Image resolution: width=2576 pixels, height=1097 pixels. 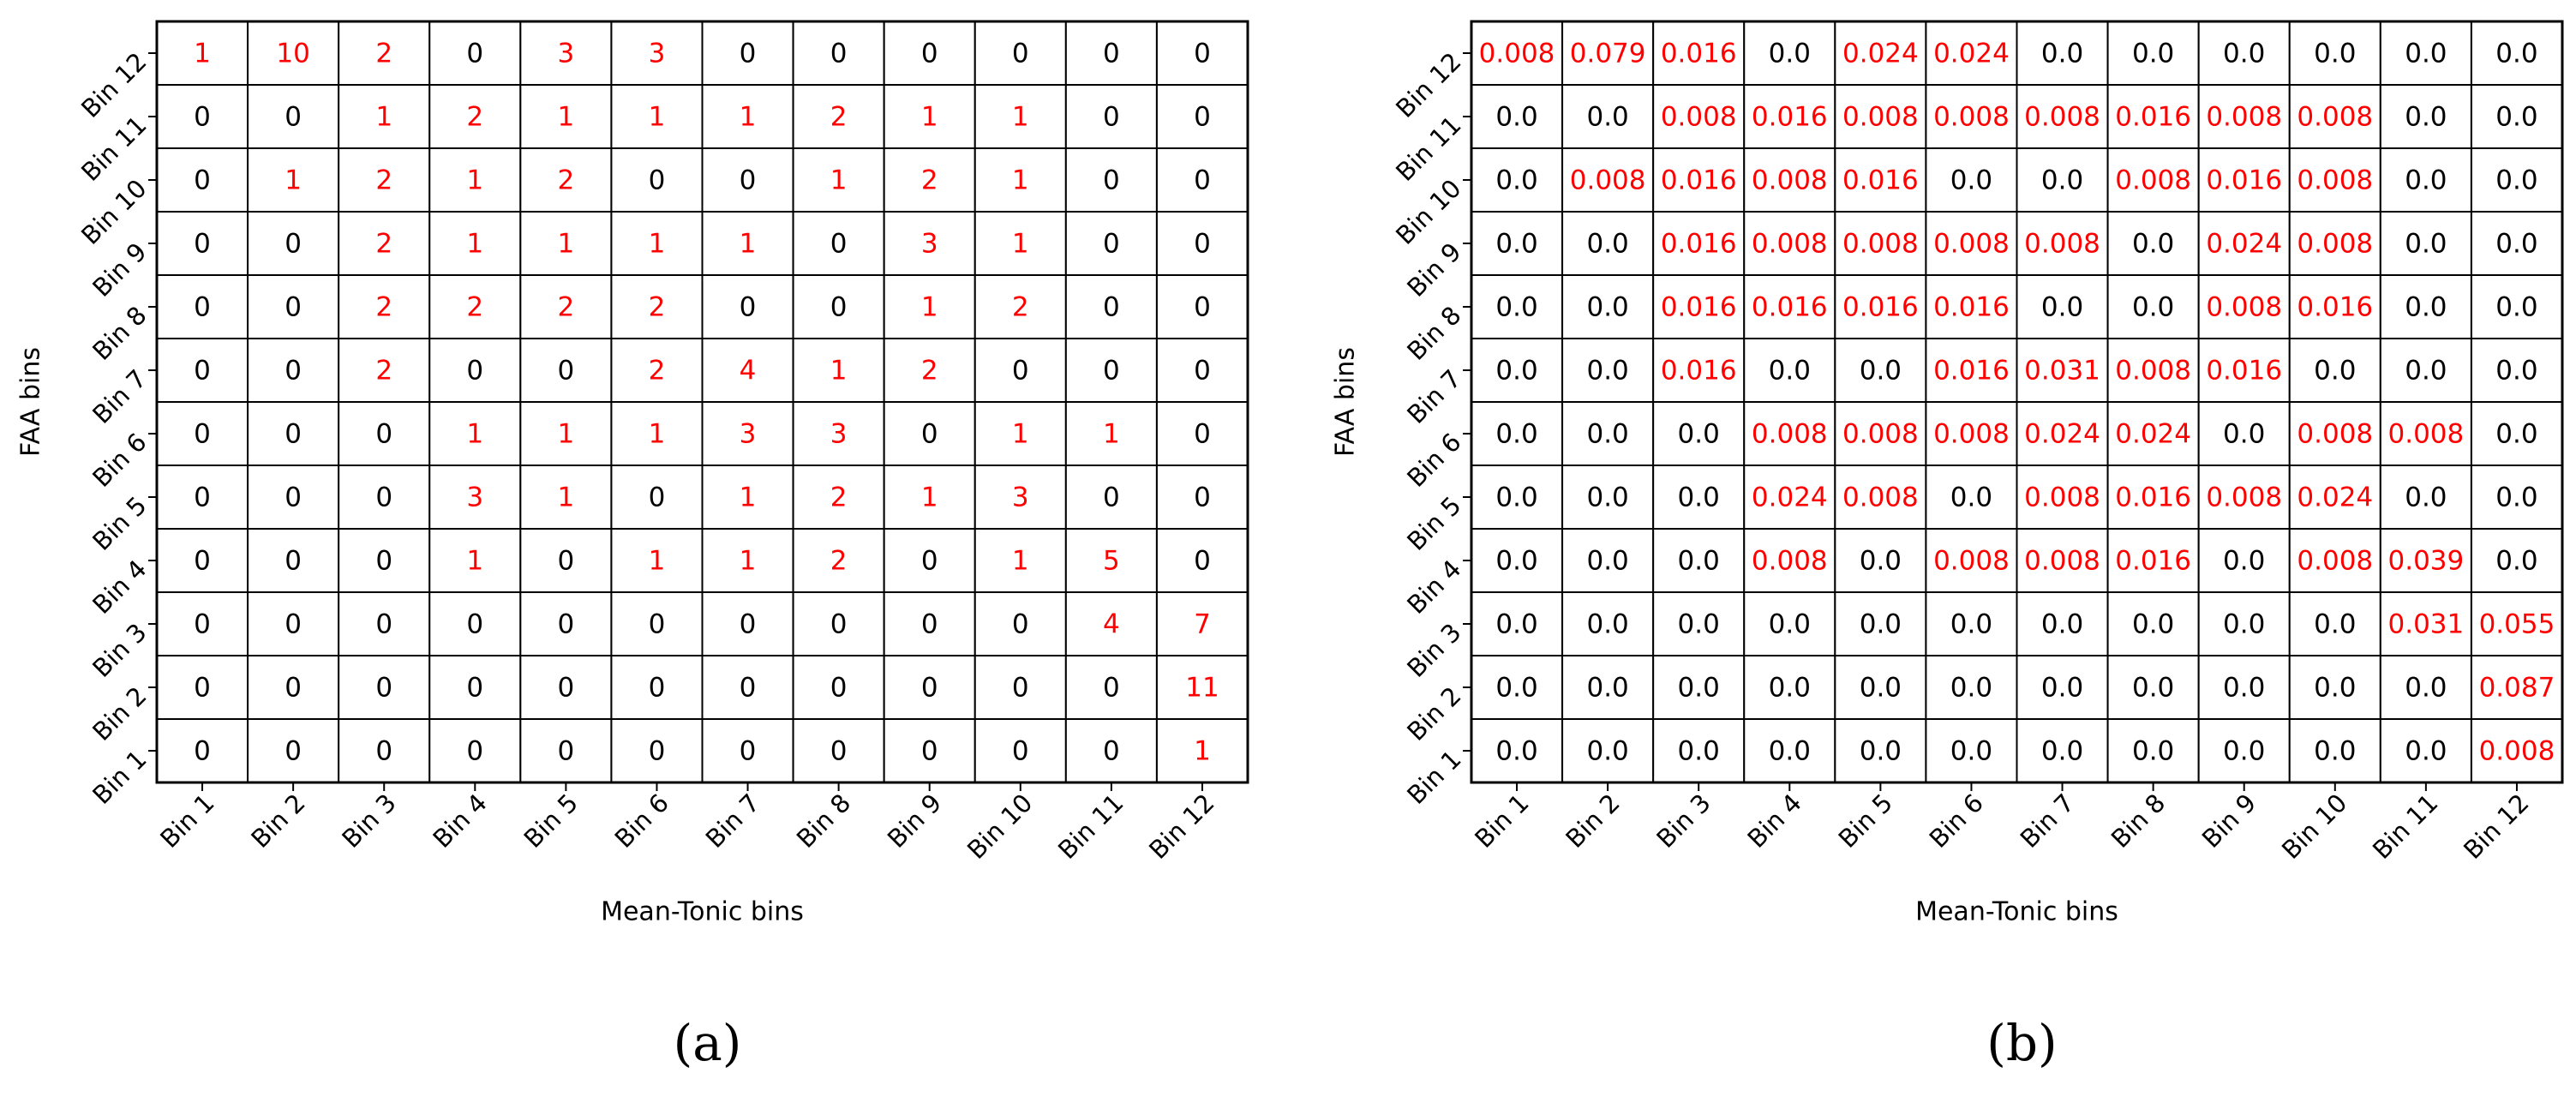 What do you see at coordinates (1428, 149) in the screenshot?
I see `y-tick-label: Bin 11` at bounding box center [1428, 149].